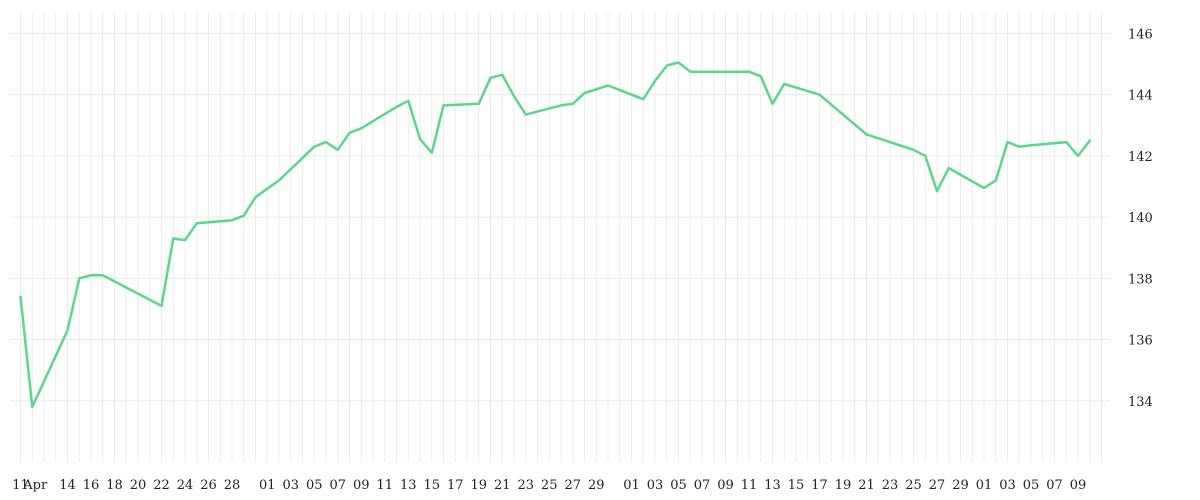  Describe the element at coordinates (161, 485) in the screenshot. I see `x-tick-label: 22` at that location.